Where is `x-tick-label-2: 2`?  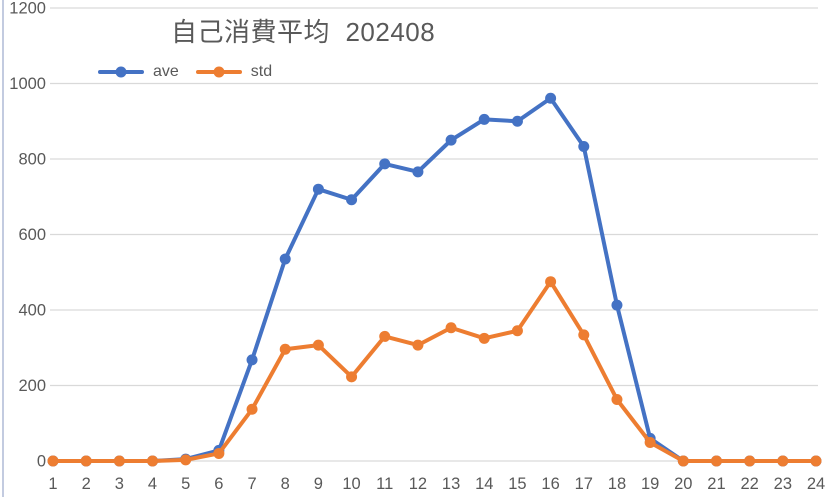
x-tick-label-2: 2 is located at coordinates (86, 484).